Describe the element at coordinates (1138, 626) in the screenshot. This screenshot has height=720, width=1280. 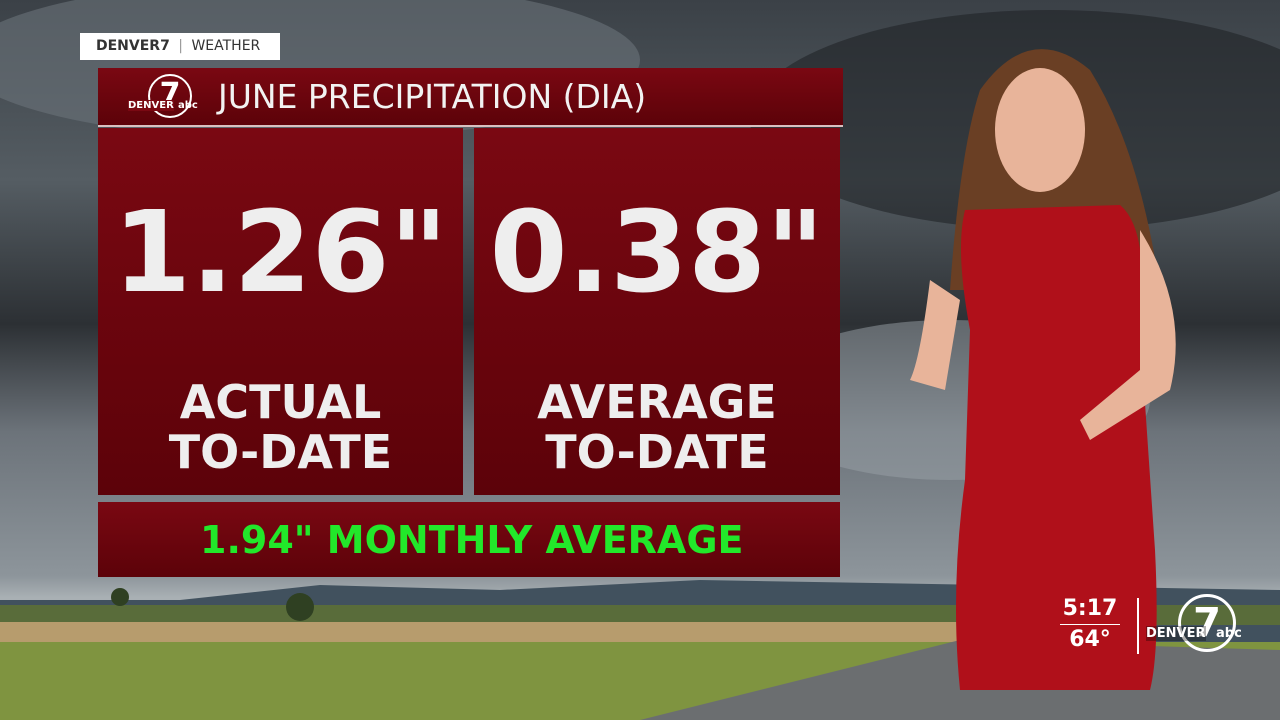
I see `divider` at that location.